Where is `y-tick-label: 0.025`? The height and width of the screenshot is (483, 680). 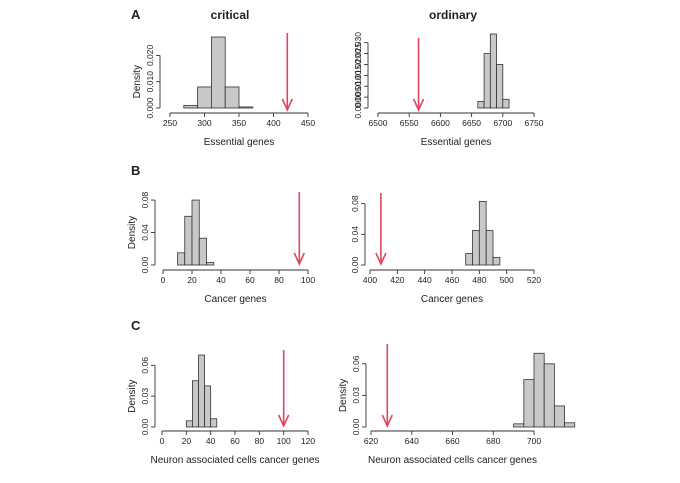
y-tick-label: 0.025 is located at coordinates (358, 54).